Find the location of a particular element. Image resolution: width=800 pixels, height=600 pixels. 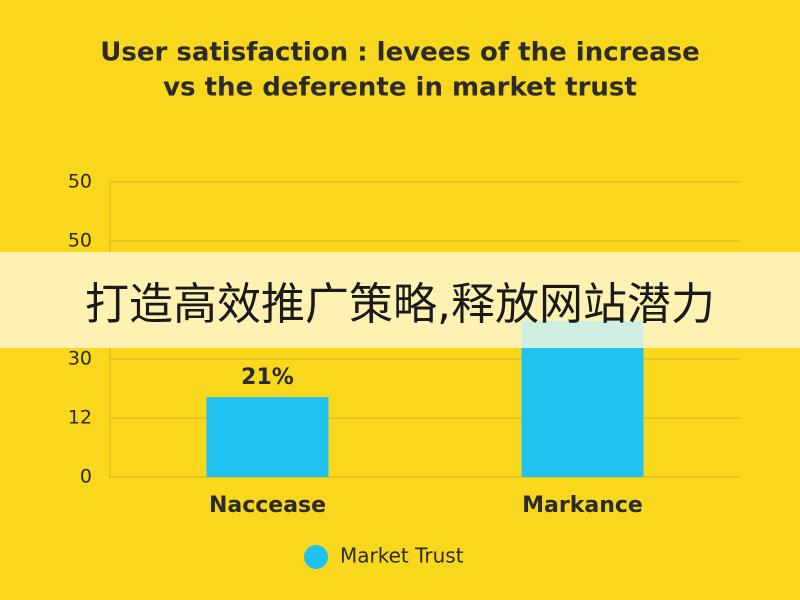

legend-label: Market Trust is located at coordinates (402, 556).